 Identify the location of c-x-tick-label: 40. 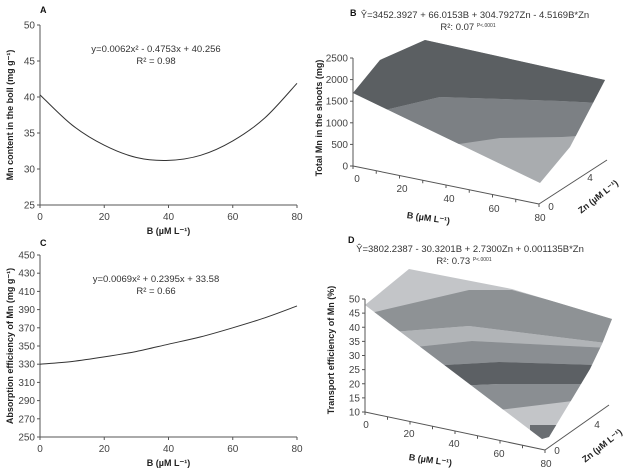
(169, 449).